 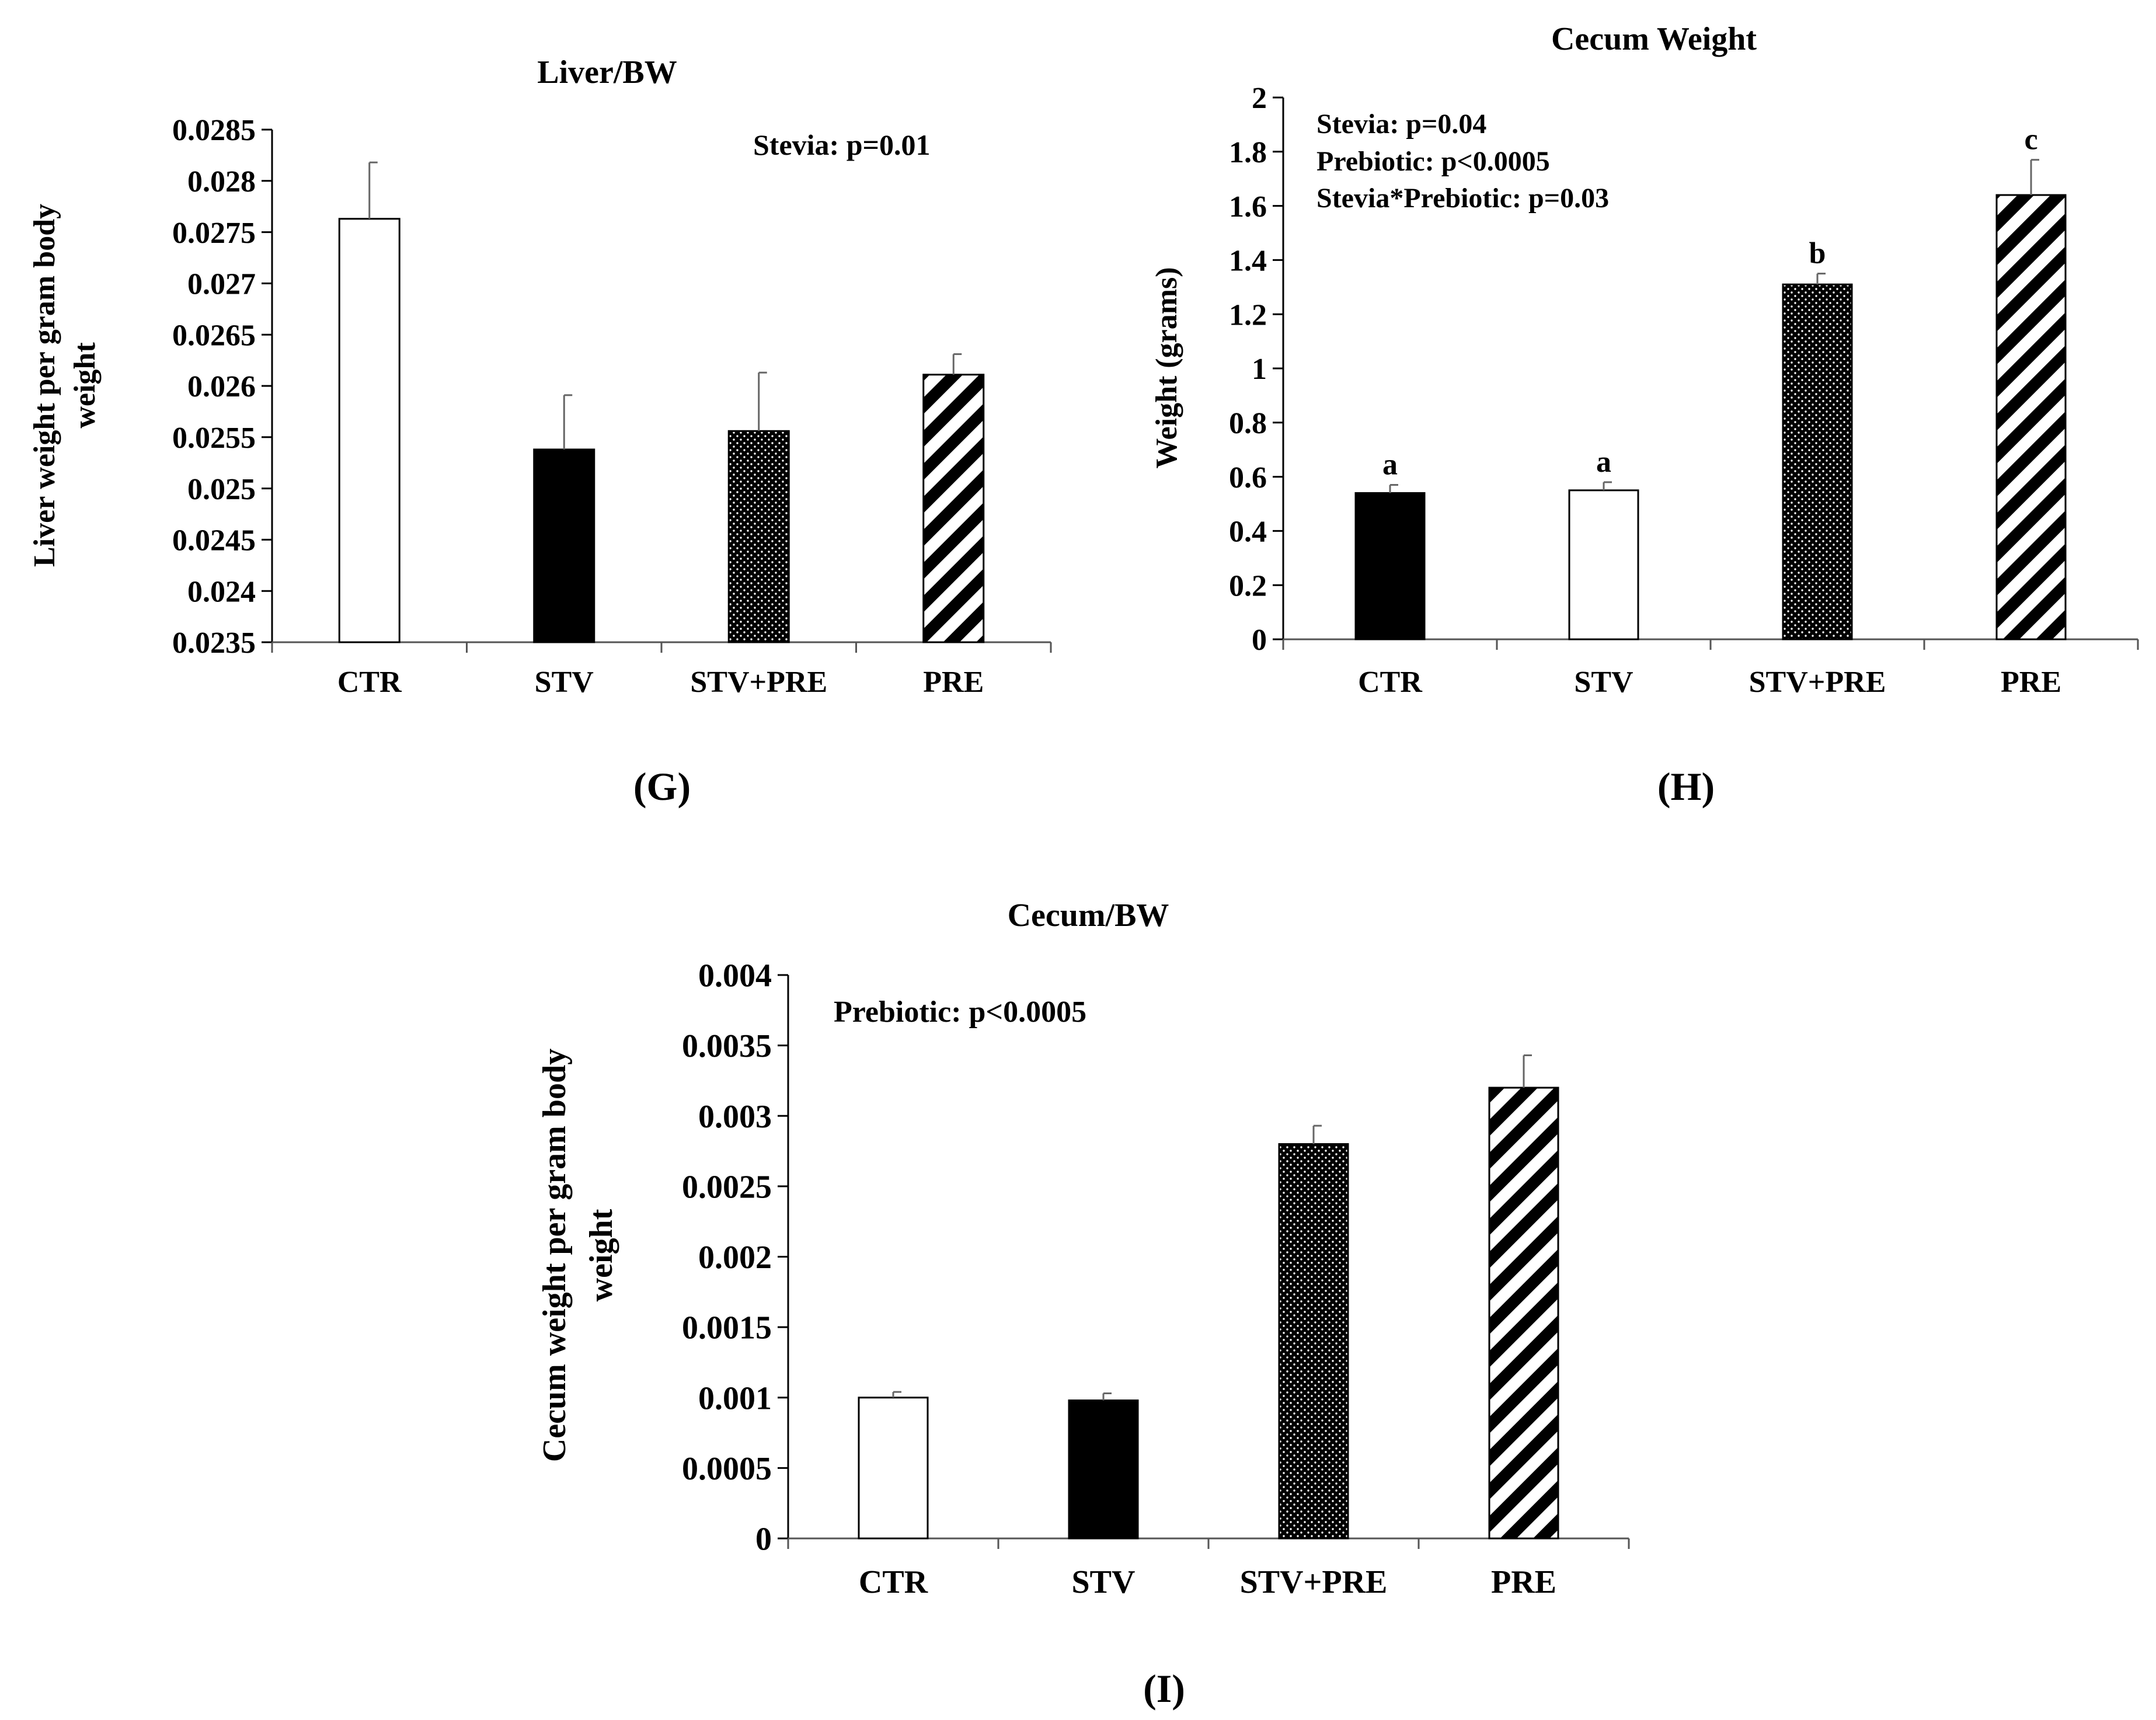 What do you see at coordinates (1088, 915) in the screenshot?
I see `chart-title: Cecum/BW` at bounding box center [1088, 915].